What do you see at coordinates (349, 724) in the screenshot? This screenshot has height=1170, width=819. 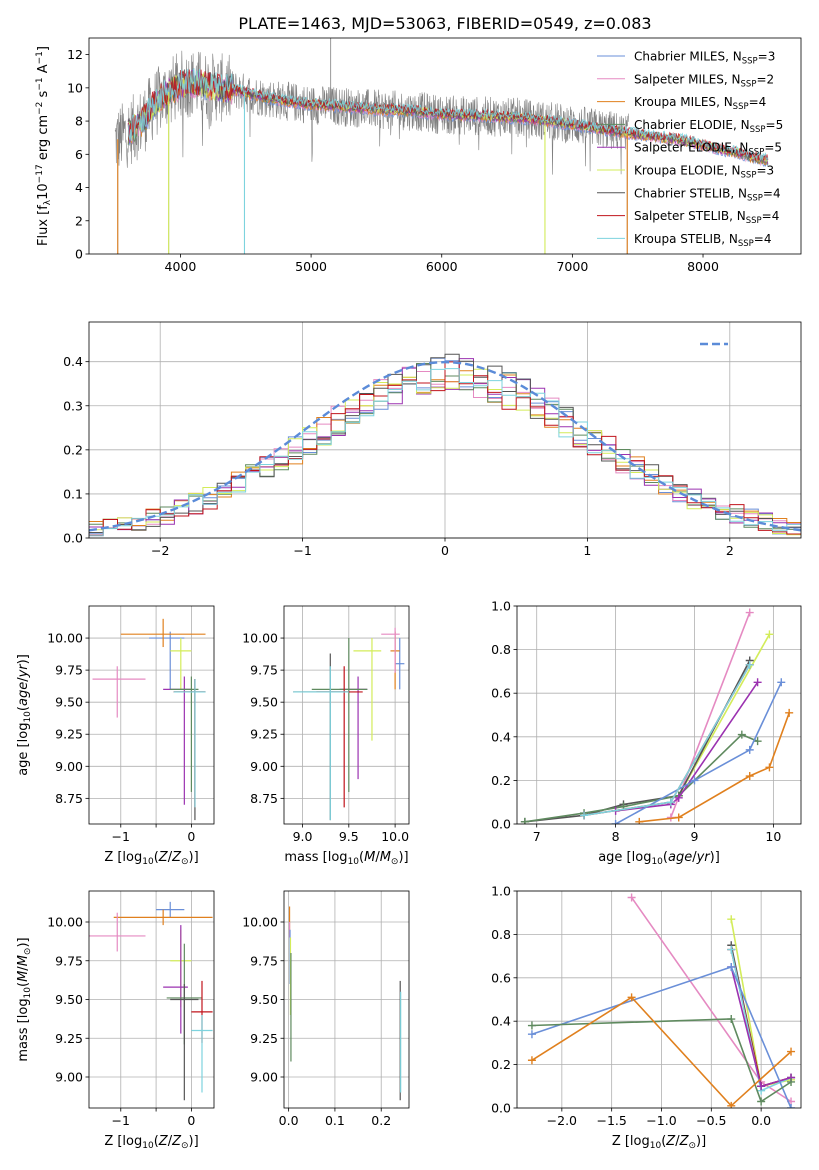 I see `age-vs-mass-plot-area` at bounding box center [349, 724].